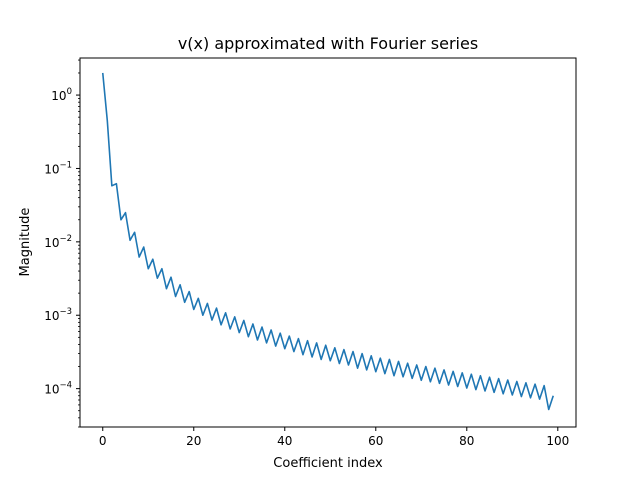 The height and width of the screenshot is (480, 640). Describe the element at coordinates (328, 463) in the screenshot. I see `x-axis-label: Coefficient index` at that location.